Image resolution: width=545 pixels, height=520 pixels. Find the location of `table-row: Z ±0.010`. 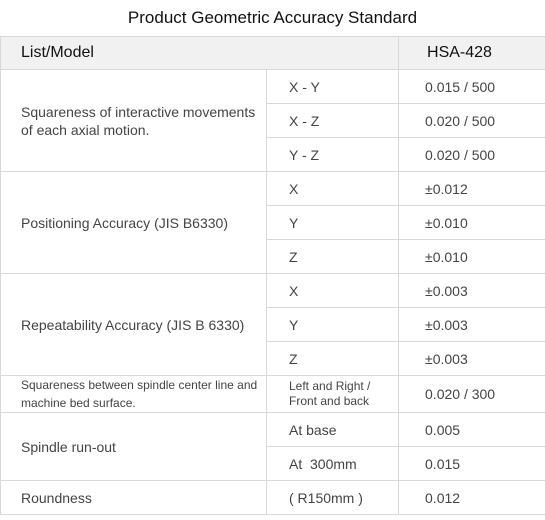

table-row: Z ±0.010 is located at coordinates (273, 256).